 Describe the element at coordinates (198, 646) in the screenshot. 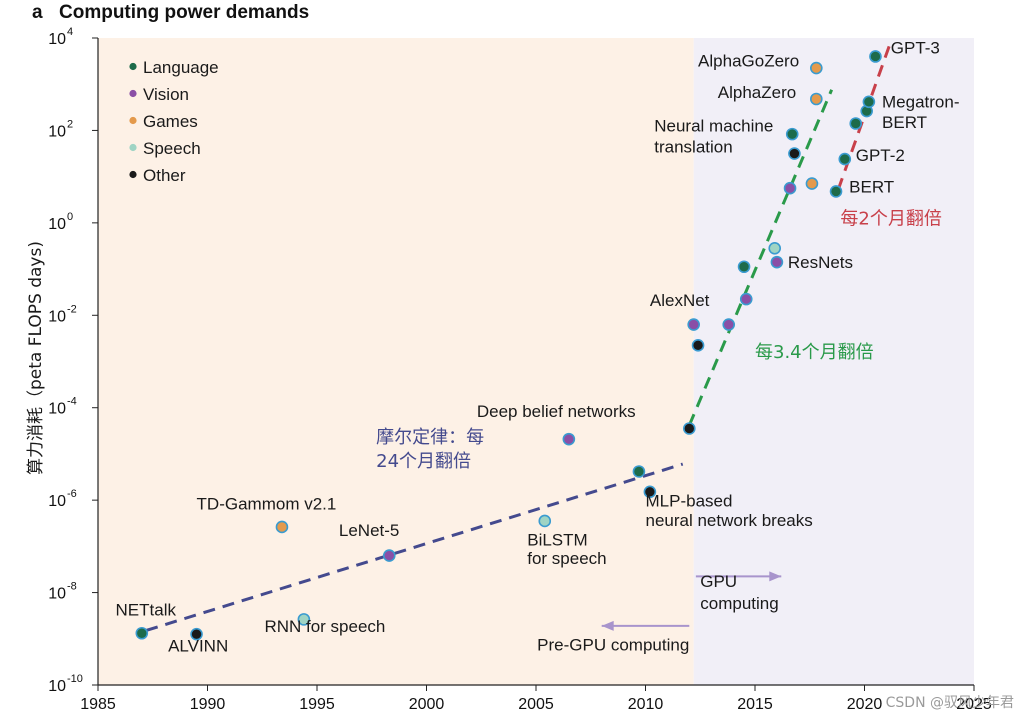

I see `label-alvinn: ALVINN` at that location.